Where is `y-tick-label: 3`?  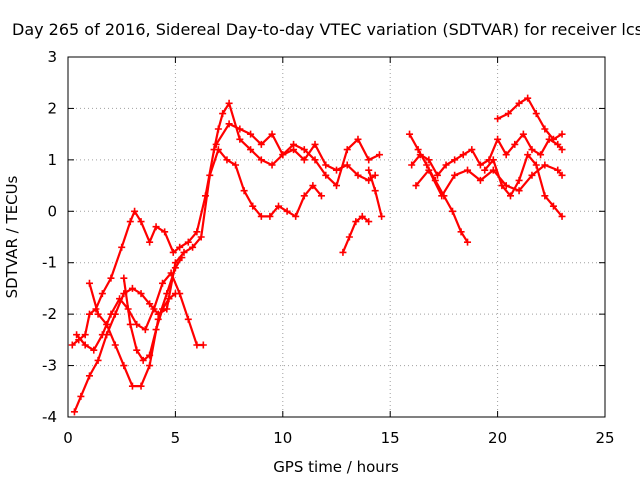
y-tick-label: 3 is located at coordinates (52, 57).